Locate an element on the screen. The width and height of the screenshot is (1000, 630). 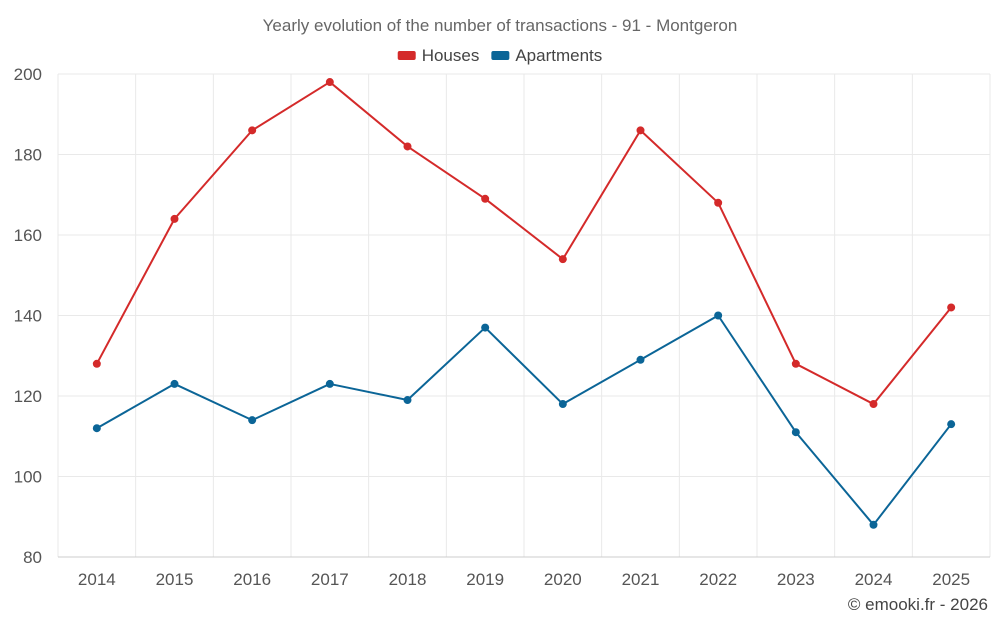
data-point-houses-2017 is located at coordinates (329, 82).